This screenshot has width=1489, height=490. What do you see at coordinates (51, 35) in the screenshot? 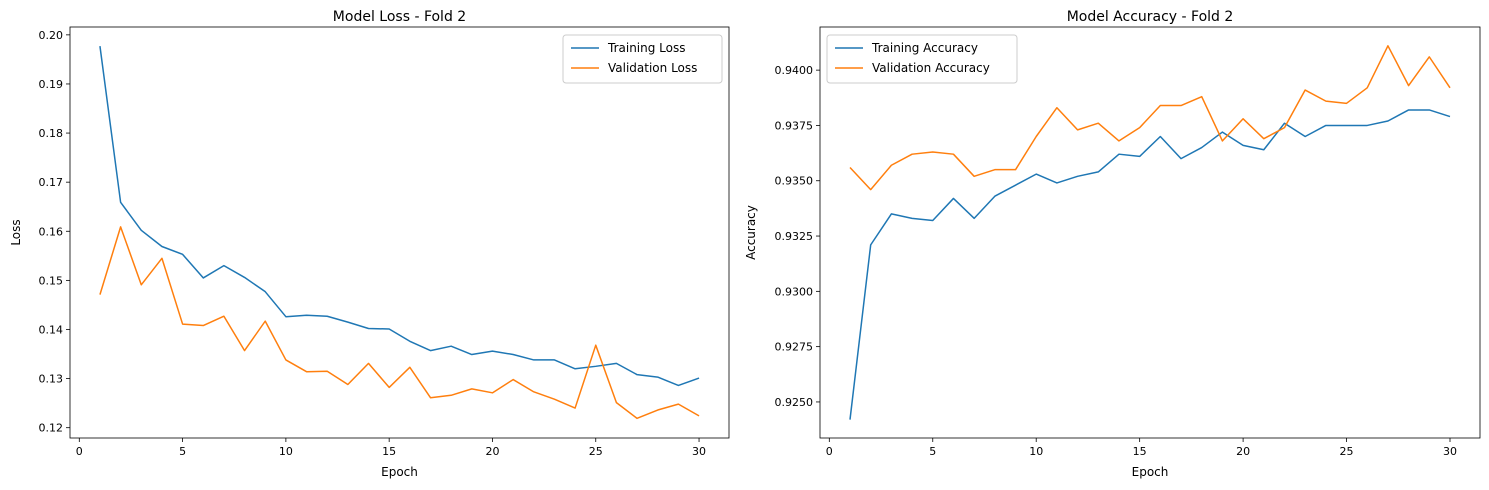
I see `y-tick-label: 0.20` at bounding box center [51, 35].